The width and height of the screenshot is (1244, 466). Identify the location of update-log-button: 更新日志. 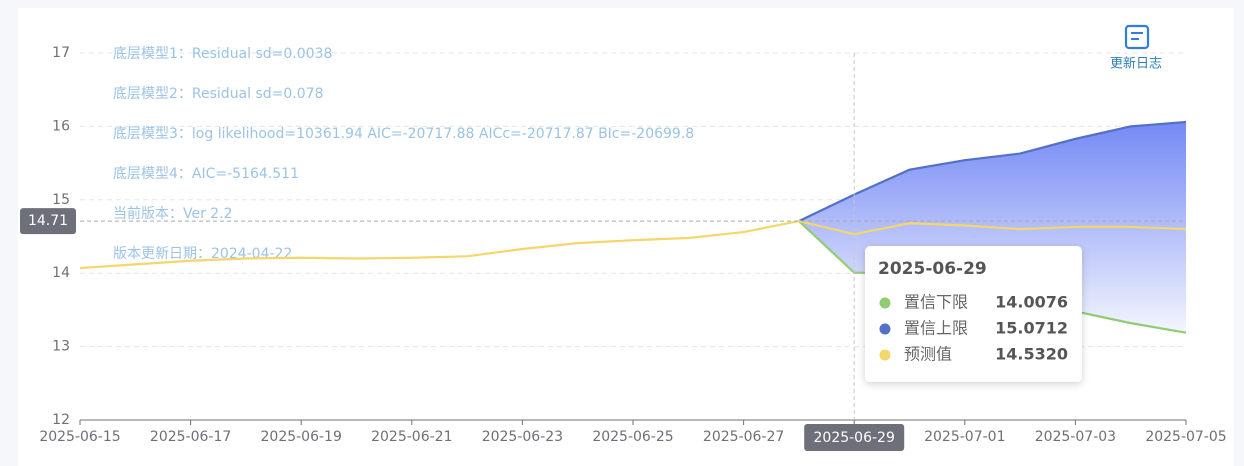
(1136, 48).